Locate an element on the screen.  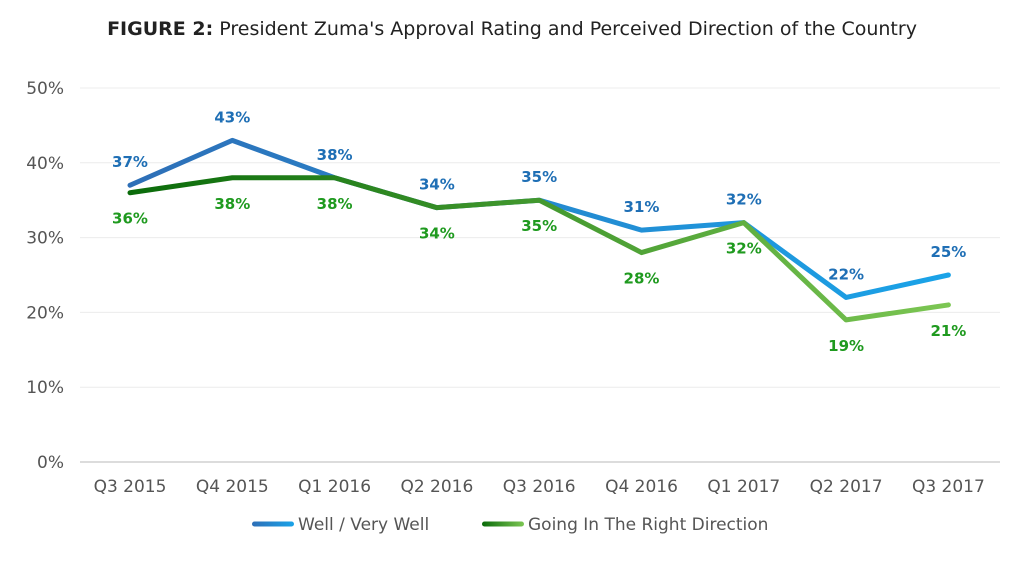
x-tick-label: Q4 2016 is located at coordinates (641, 487).